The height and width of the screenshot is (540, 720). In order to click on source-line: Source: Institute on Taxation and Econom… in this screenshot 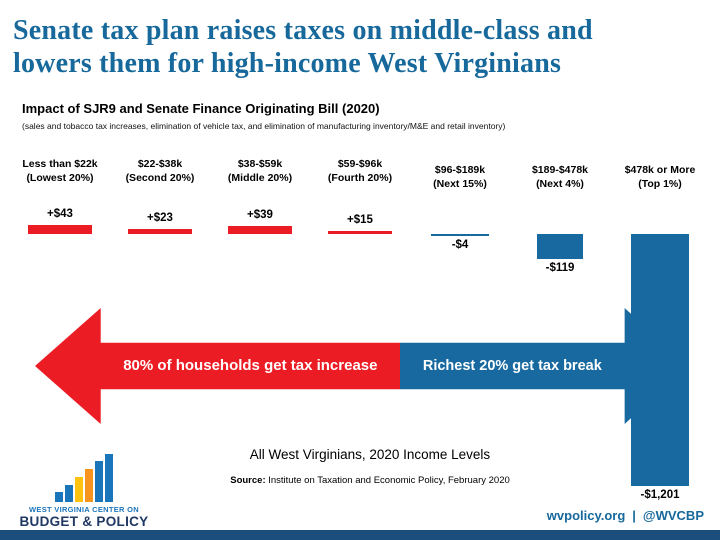, I will do `click(370, 480)`.